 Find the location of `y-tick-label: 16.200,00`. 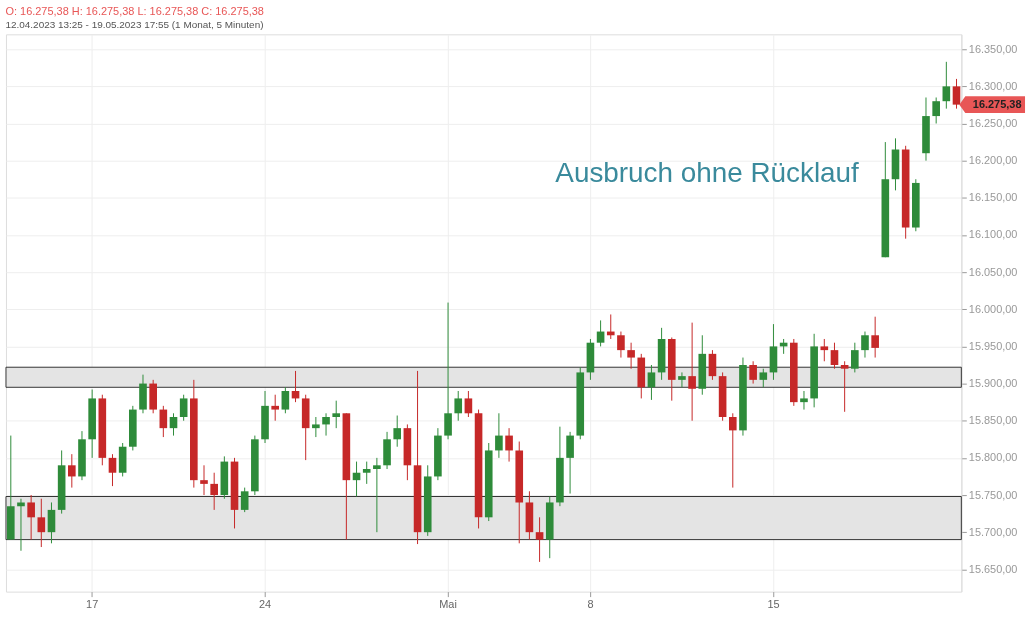

y-tick-label: 16.200,00 is located at coordinates (993, 160).